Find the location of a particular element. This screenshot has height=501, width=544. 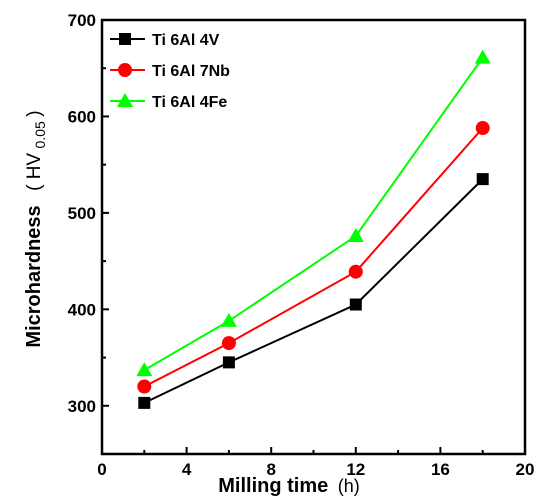

legend-item: Ti 6Al 7Nb is located at coordinates (170, 71).